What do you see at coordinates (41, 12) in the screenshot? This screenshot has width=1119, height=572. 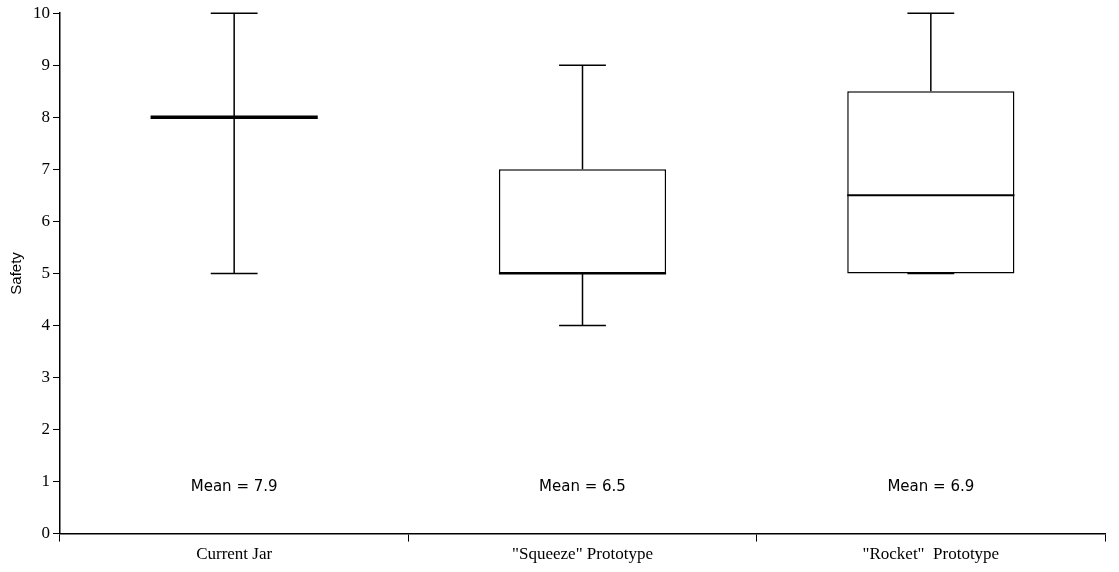 I see `y-tick-label: 10` at bounding box center [41, 12].